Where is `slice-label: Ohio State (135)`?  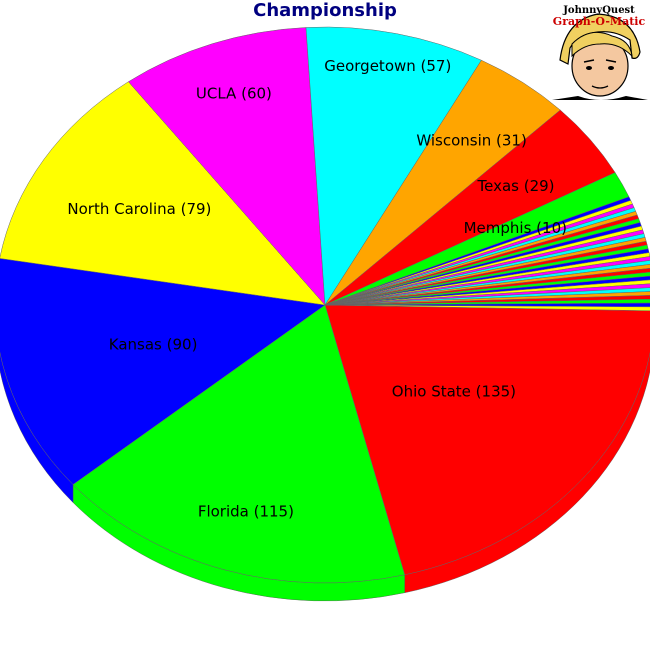
slice-label: Ohio State (135) is located at coordinates (454, 392).